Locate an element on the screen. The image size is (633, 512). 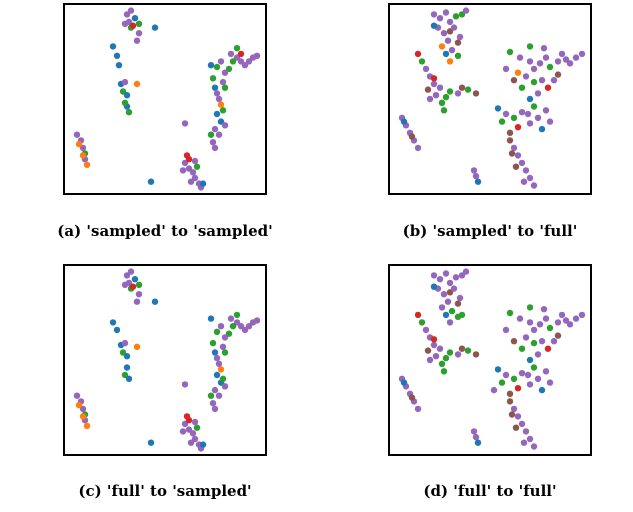
caption-d: (d) 'full' to 'full' is located at coordinates (490, 491).